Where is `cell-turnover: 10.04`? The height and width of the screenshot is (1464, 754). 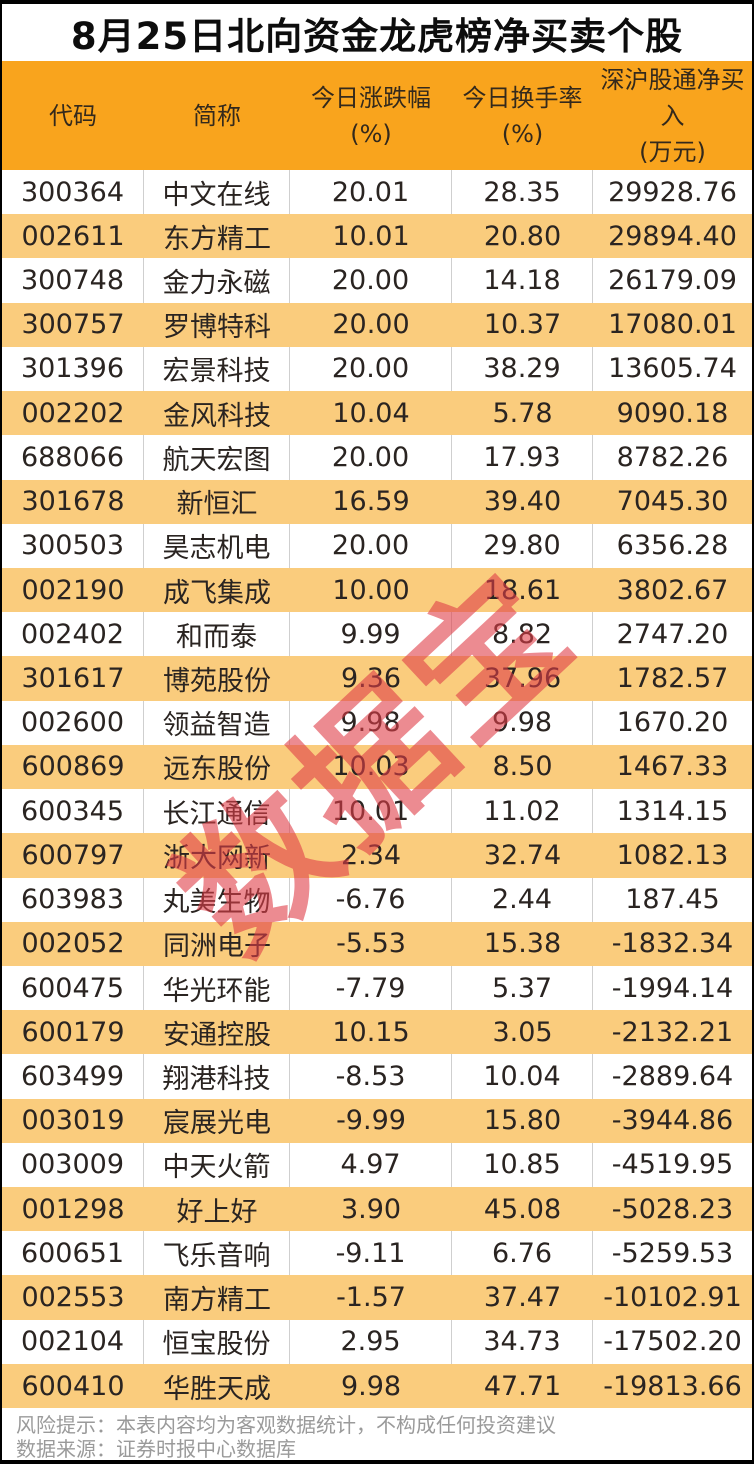
cell-turnover: 10.04 is located at coordinates (522, 1076).